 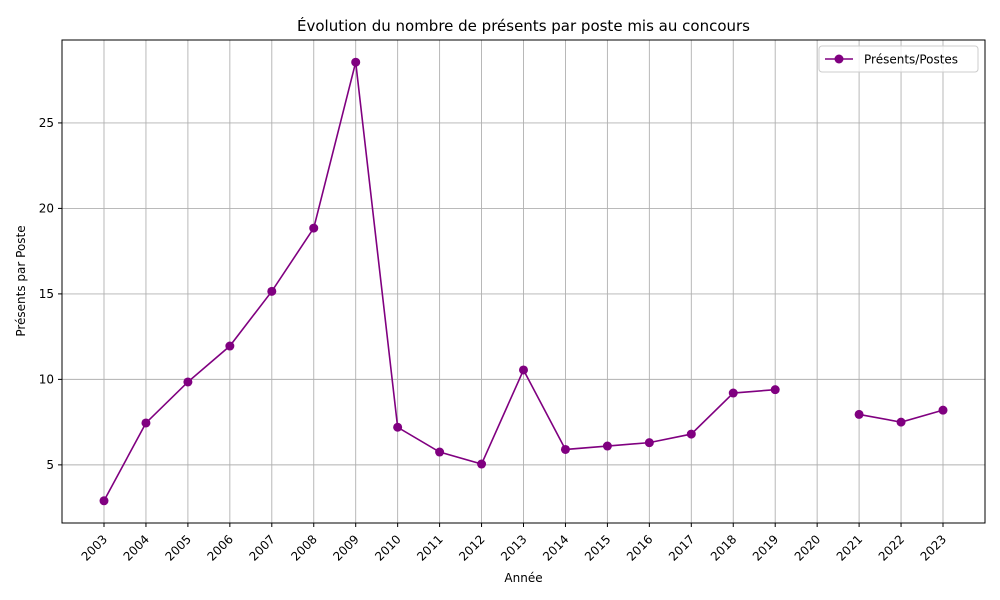 What do you see at coordinates (555, 547) in the screenshot?
I see `x-tick-label: 2014` at bounding box center [555, 547].